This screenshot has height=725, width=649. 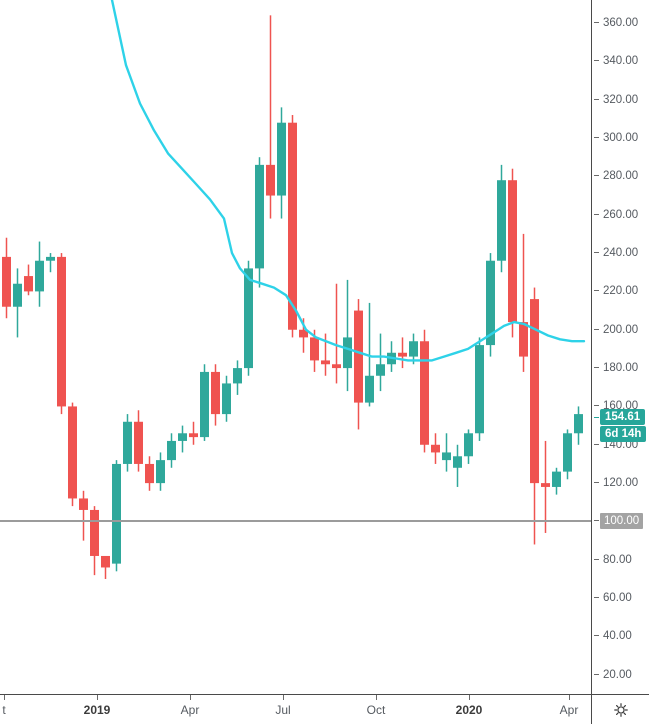 What do you see at coordinates (623, 416) in the screenshot?
I see `last-price-badge: 154.61` at bounding box center [623, 416].